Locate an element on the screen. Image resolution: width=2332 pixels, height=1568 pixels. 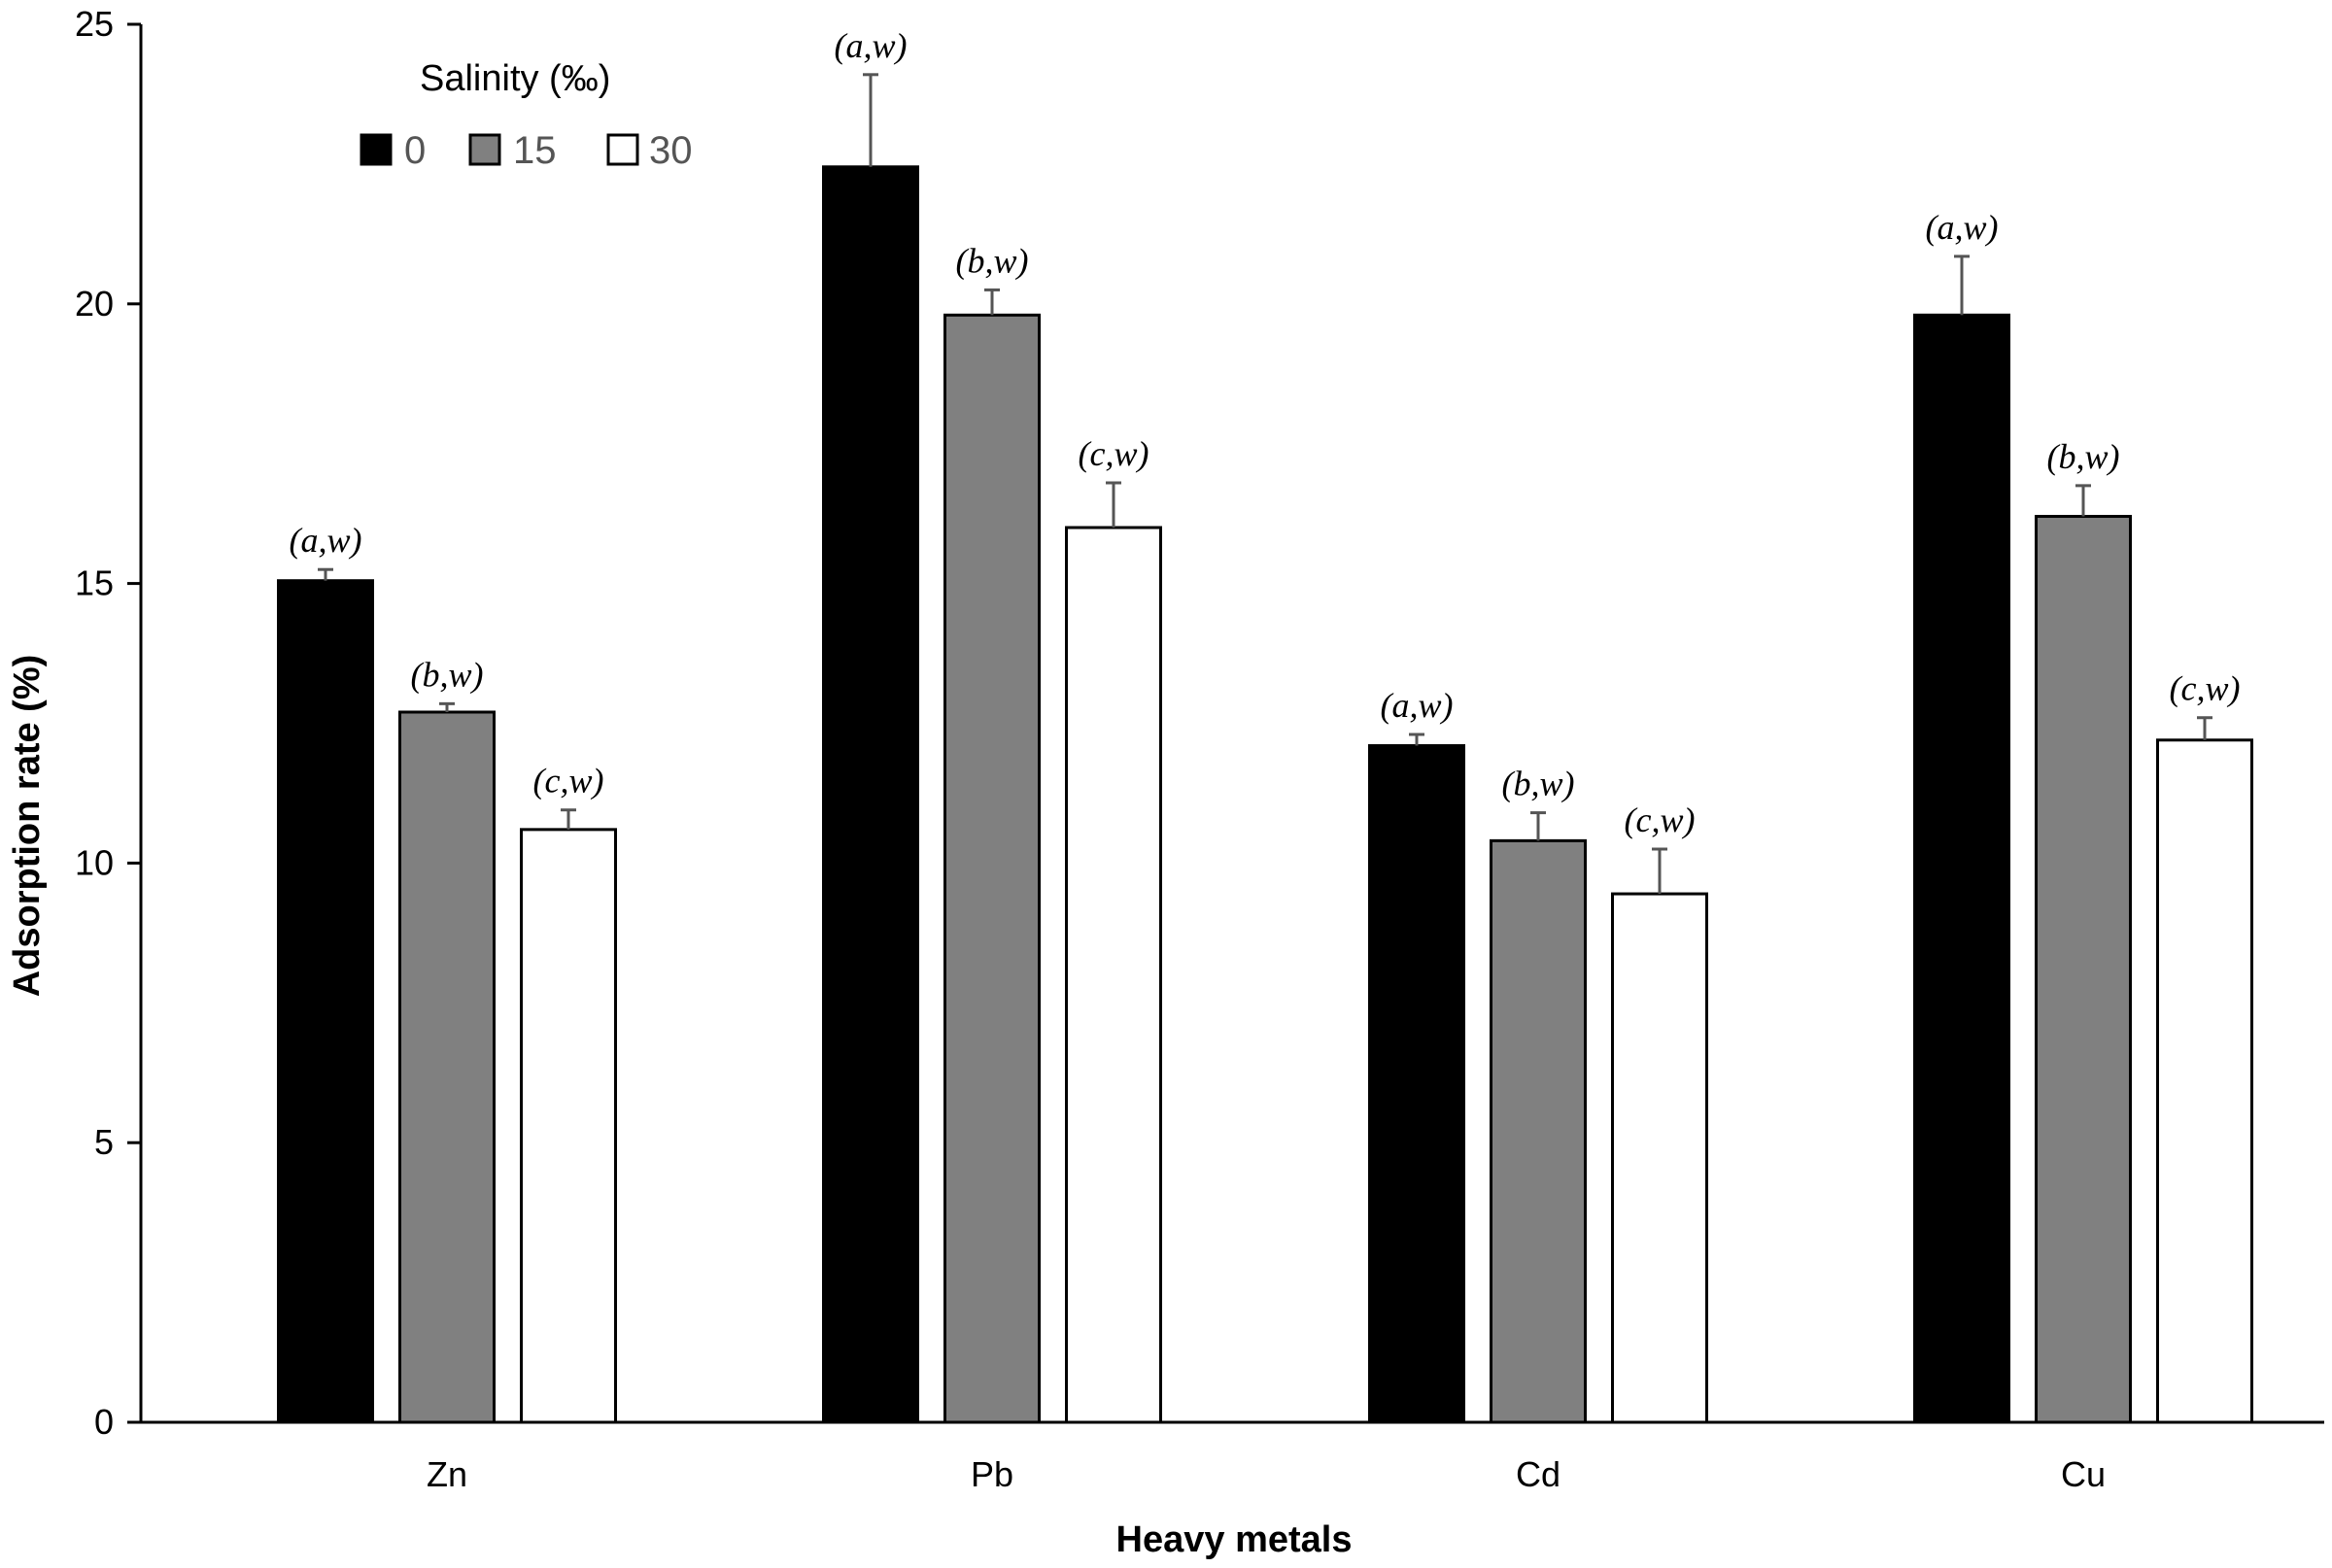
x-axis-title: Heavy metals is located at coordinates (1234, 1539).